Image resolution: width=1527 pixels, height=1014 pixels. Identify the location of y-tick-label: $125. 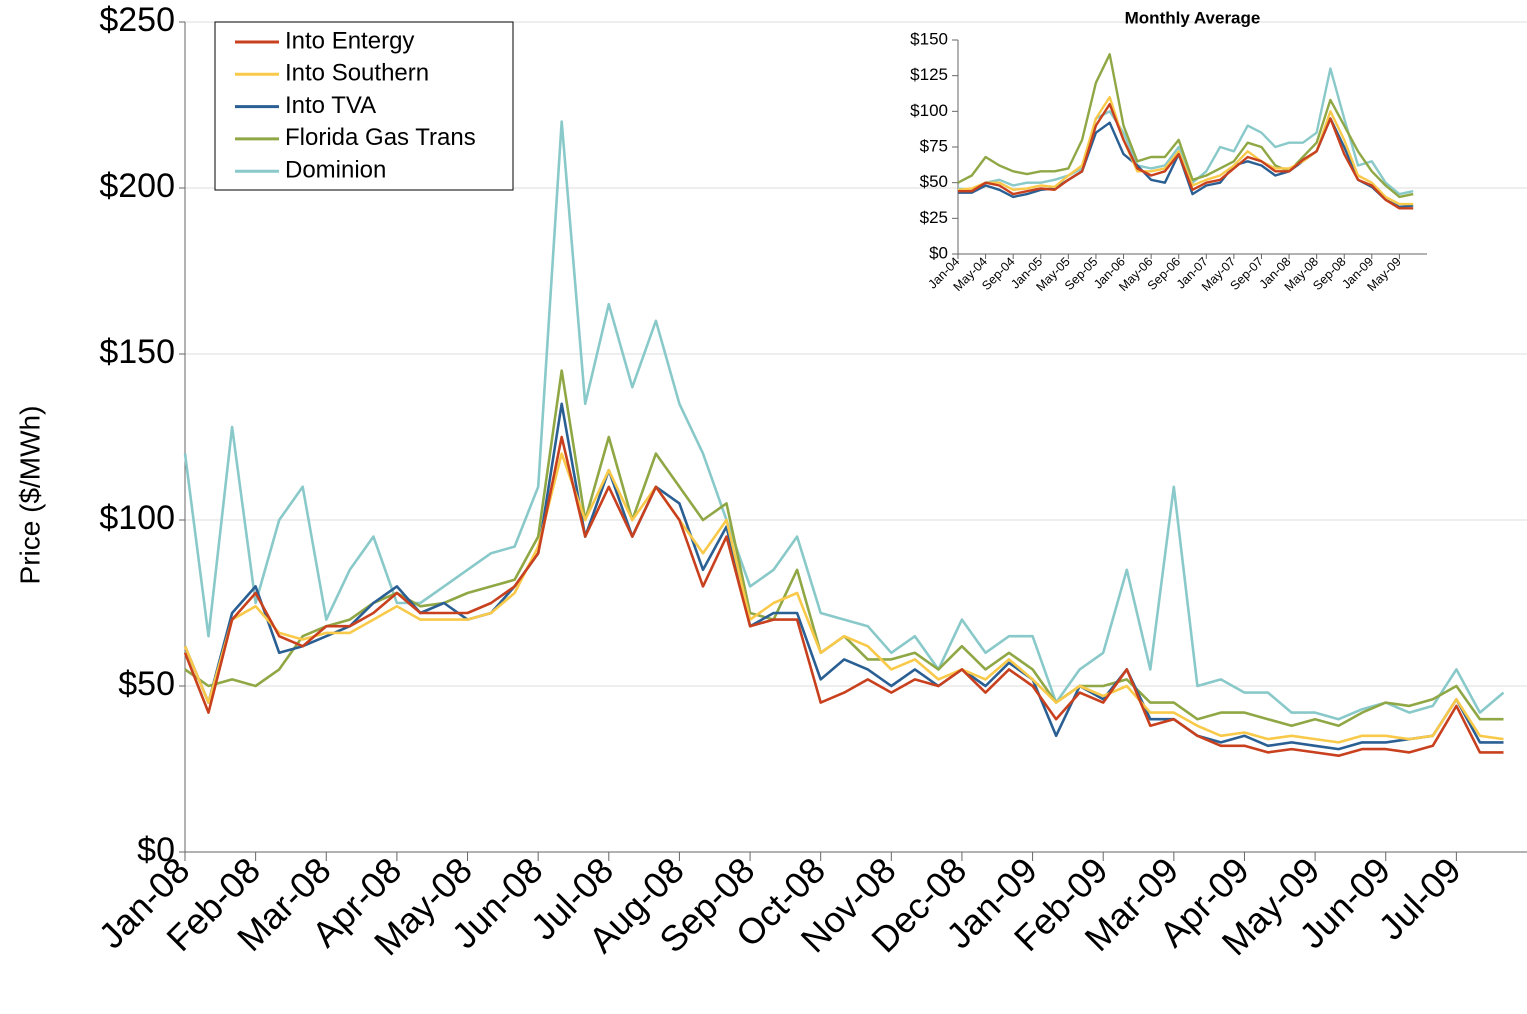
(929, 74).